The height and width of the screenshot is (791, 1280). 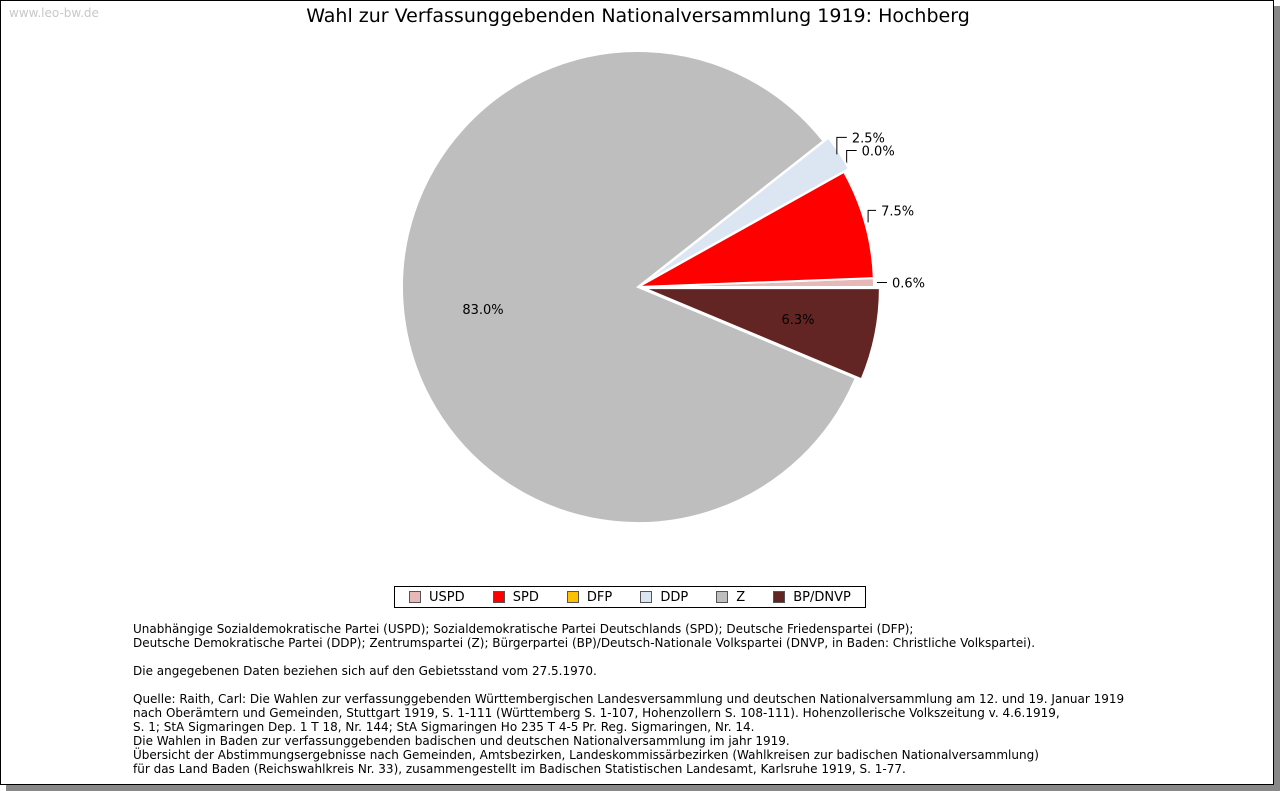 What do you see at coordinates (897, 211) in the screenshot?
I see `data-label: 7.5%` at bounding box center [897, 211].